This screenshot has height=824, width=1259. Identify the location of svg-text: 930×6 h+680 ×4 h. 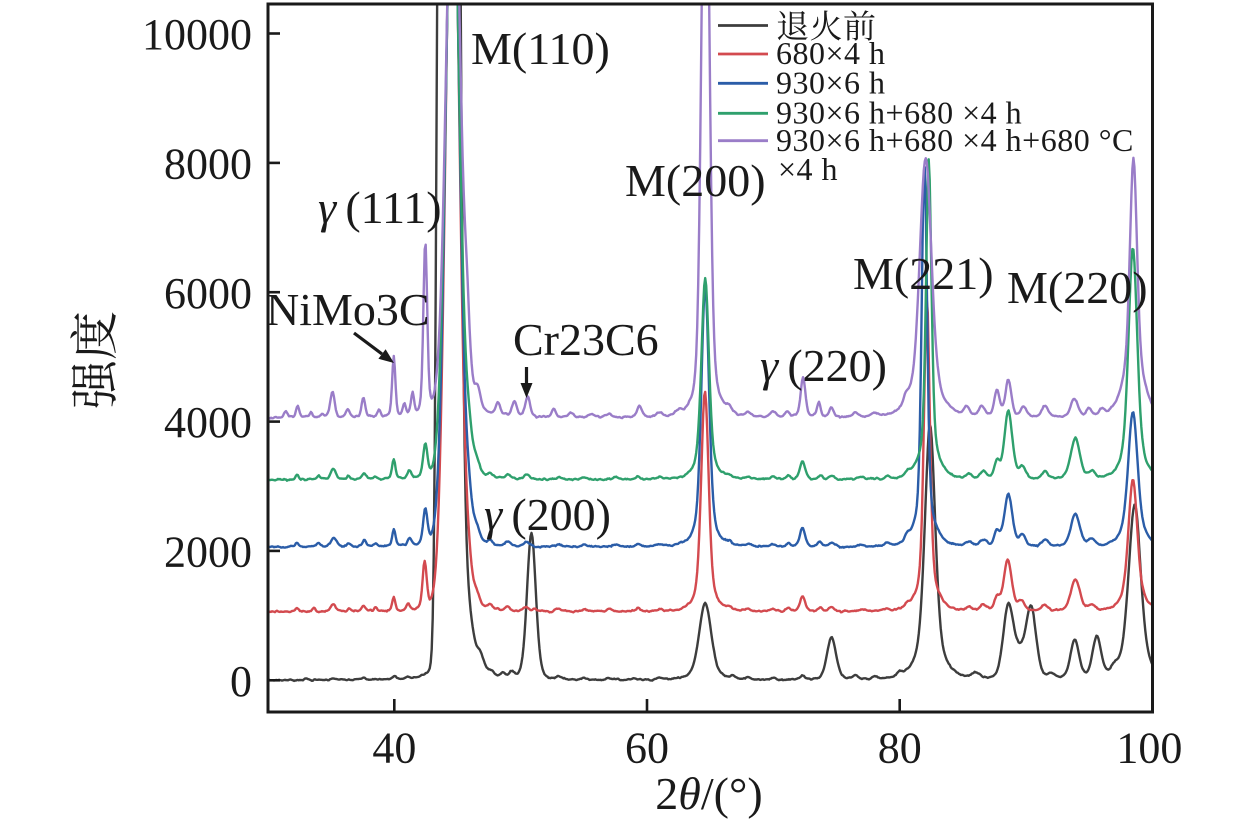
(899, 113).